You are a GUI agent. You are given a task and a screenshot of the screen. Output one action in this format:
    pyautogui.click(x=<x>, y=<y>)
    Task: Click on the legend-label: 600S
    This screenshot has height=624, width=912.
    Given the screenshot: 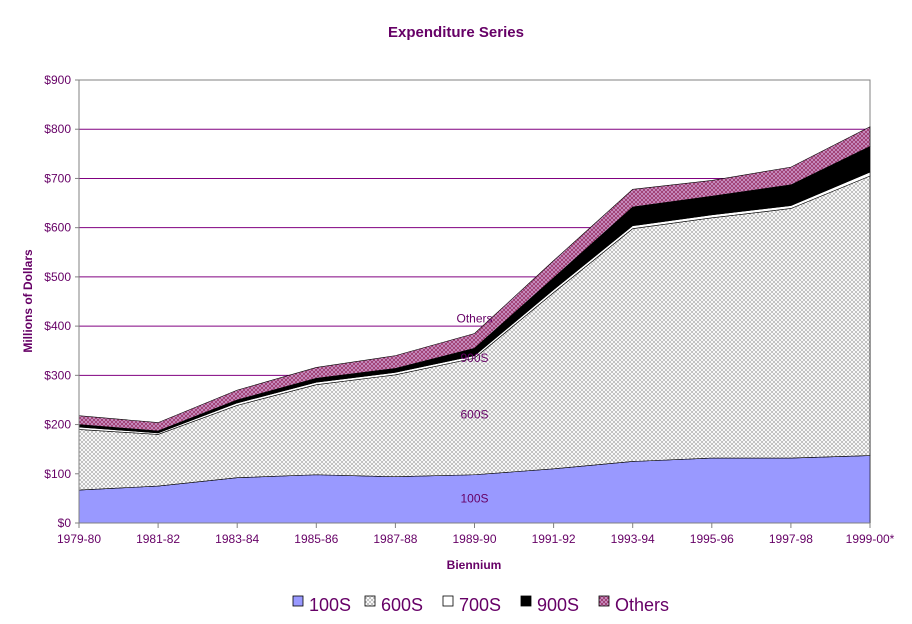 What is the action you would take?
    pyautogui.click(x=402, y=605)
    